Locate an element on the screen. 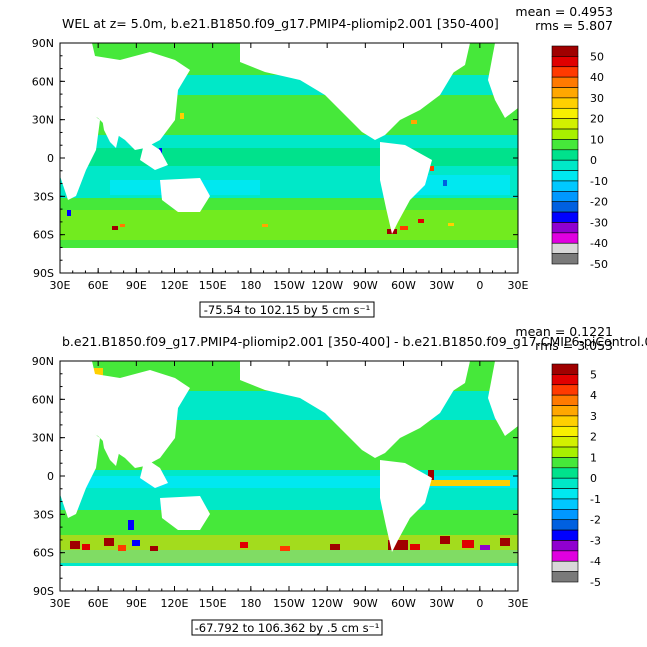 The height and width of the screenshot is (647, 647). panel-1-land-europe-west is located at coordinates (503, 80).